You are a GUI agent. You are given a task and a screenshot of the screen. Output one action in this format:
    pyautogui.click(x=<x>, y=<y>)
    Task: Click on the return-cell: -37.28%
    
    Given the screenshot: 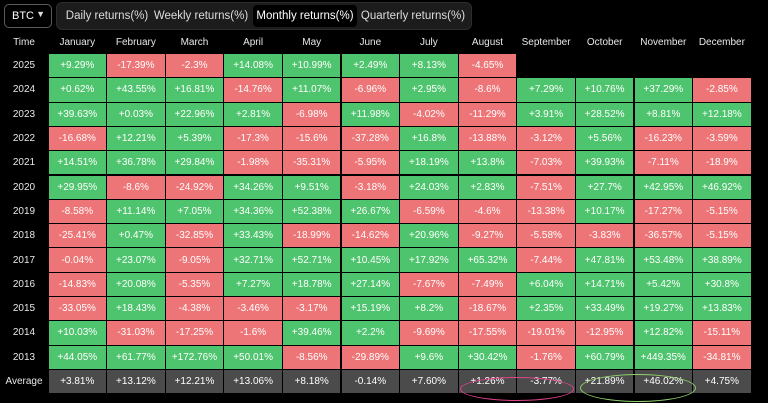 What is the action you would take?
    pyautogui.click(x=370, y=138)
    